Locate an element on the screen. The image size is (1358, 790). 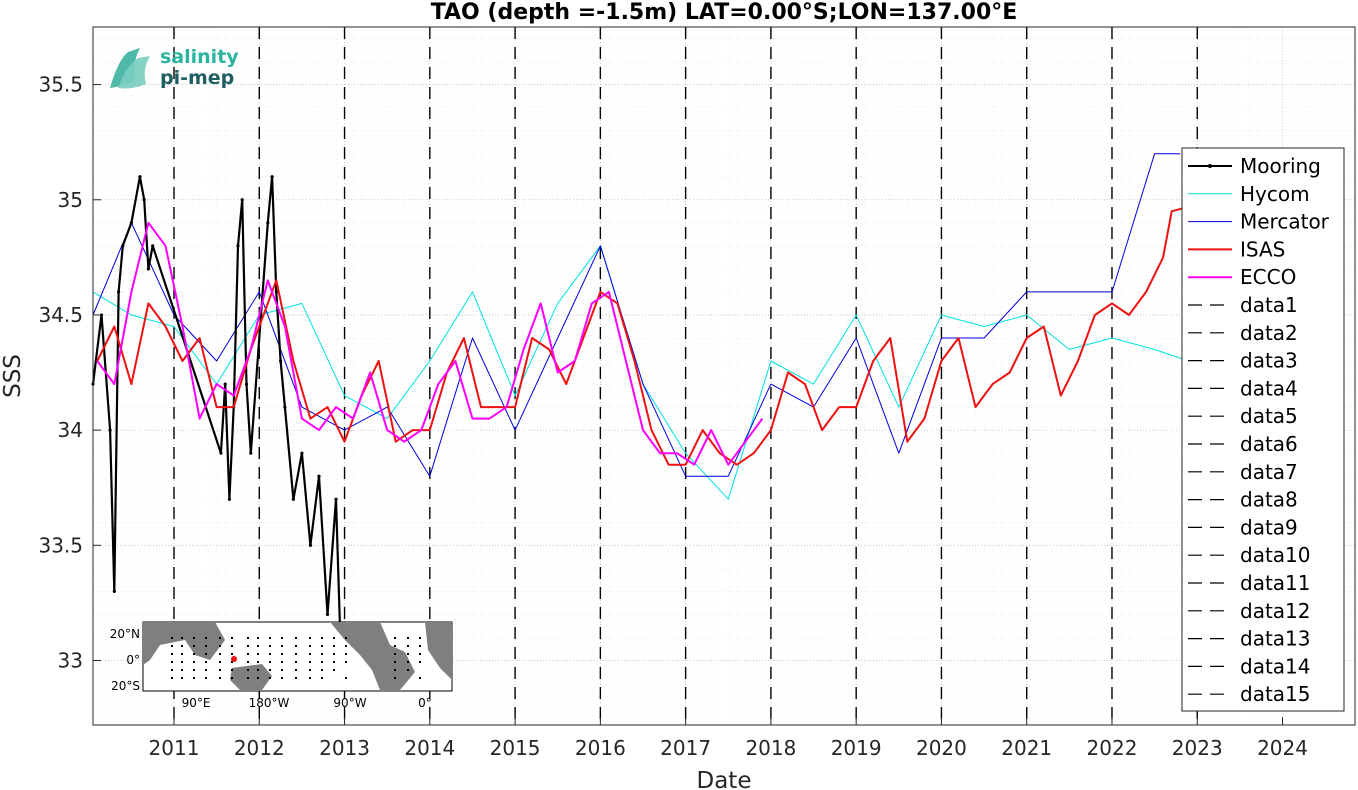
map-xlabel-90w: 90°W is located at coordinates (349, 703).